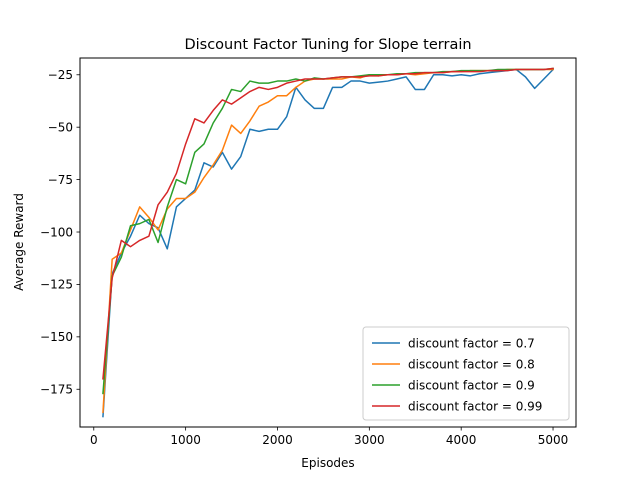  I want to click on y-tick-label: −125, so click(56, 285).